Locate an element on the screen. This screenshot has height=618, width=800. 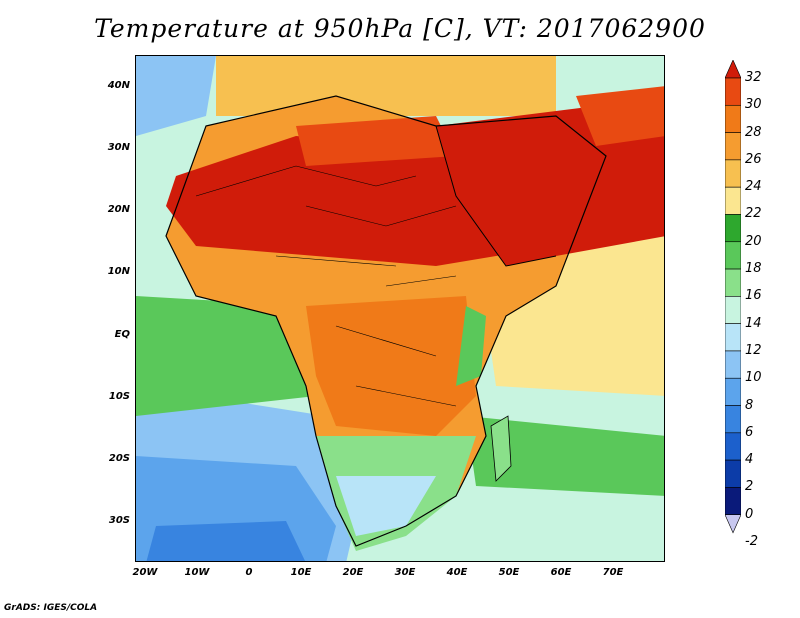
lon-label-30e: 30E is located at coordinates (405, 572).